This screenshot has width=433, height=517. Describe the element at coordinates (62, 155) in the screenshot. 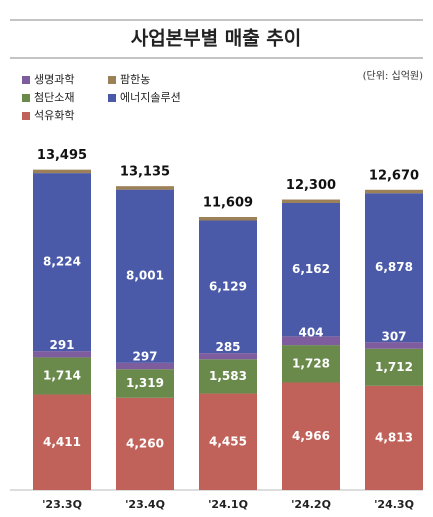

I see `total-label: 13,495` at that location.